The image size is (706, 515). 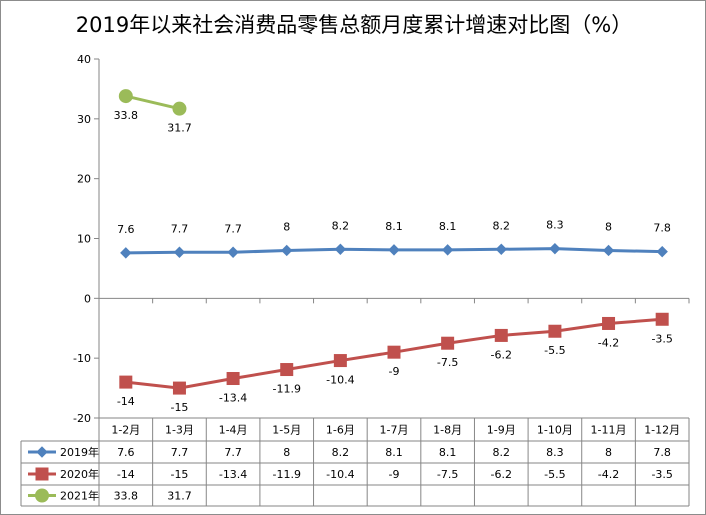 What do you see at coordinates (394, 474) in the screenshot?
I see `data-table-cell-2020: -9` at bounding box center [394, 474].